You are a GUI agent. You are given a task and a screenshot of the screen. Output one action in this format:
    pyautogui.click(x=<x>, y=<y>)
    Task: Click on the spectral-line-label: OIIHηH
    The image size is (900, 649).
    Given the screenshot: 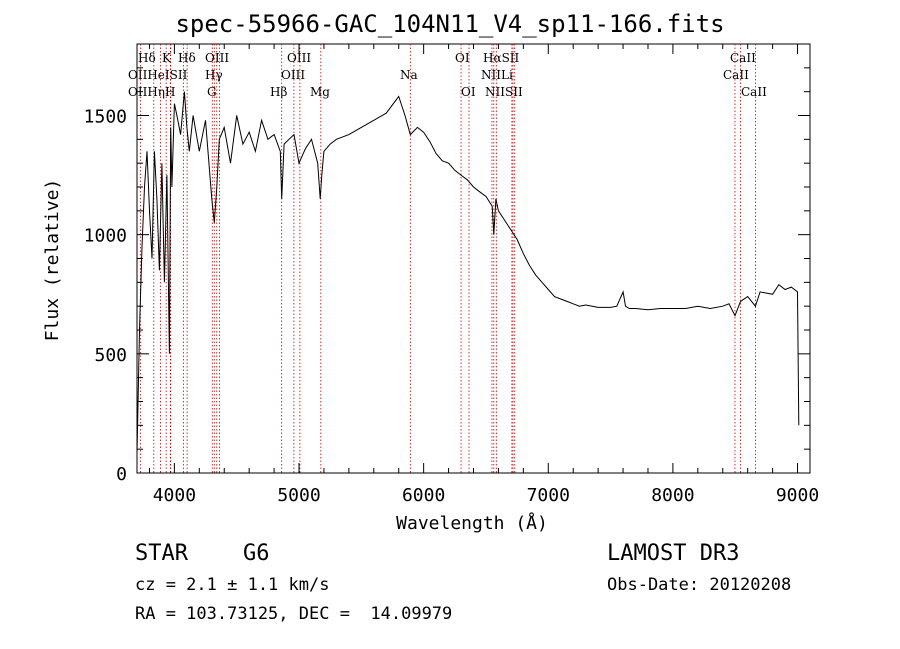 What is the action you would take?
    pyautogui.click(x=151, y=92)
    